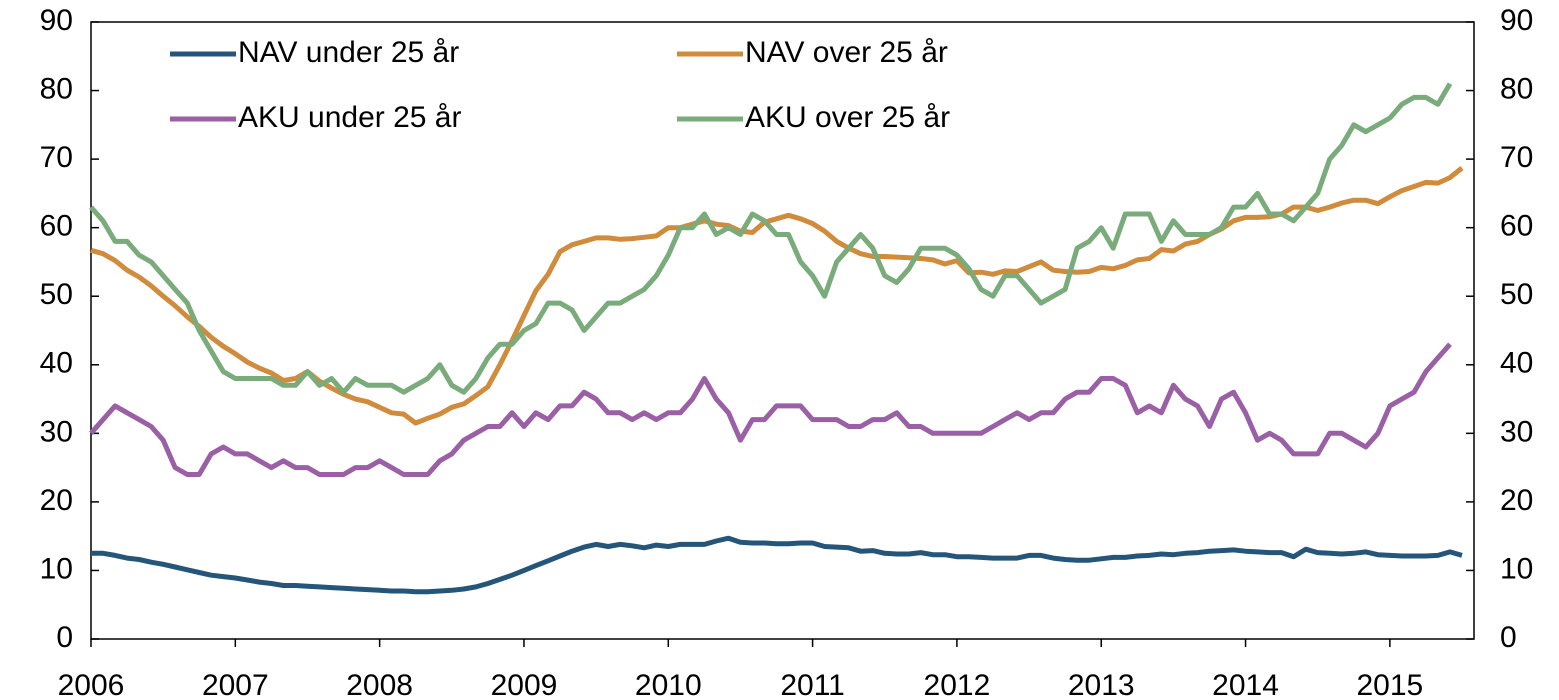 The width and height of the screenshot is (1559, 700). Describe the element at coordinates (349, 117) in the screenshot. I see `legend-label: AKU under 25 år` at that location.